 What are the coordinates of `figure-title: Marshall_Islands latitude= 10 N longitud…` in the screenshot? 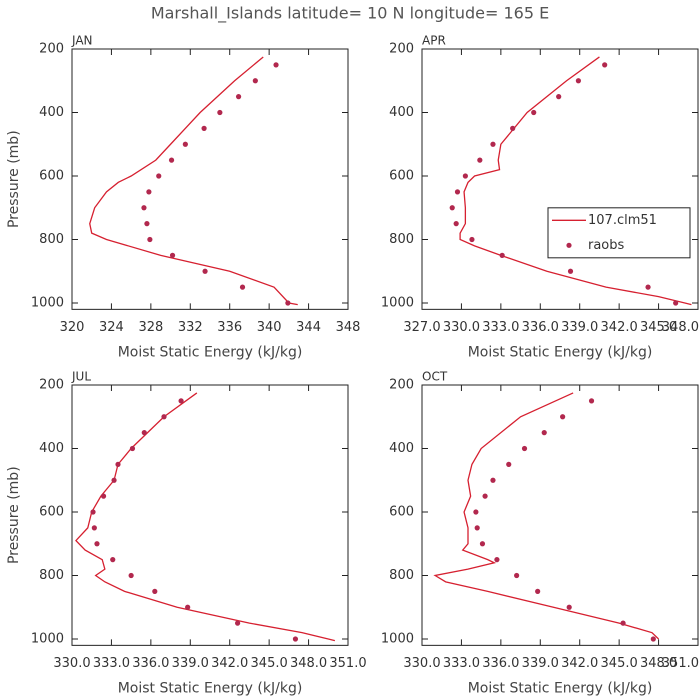 It's located at (350, 14).